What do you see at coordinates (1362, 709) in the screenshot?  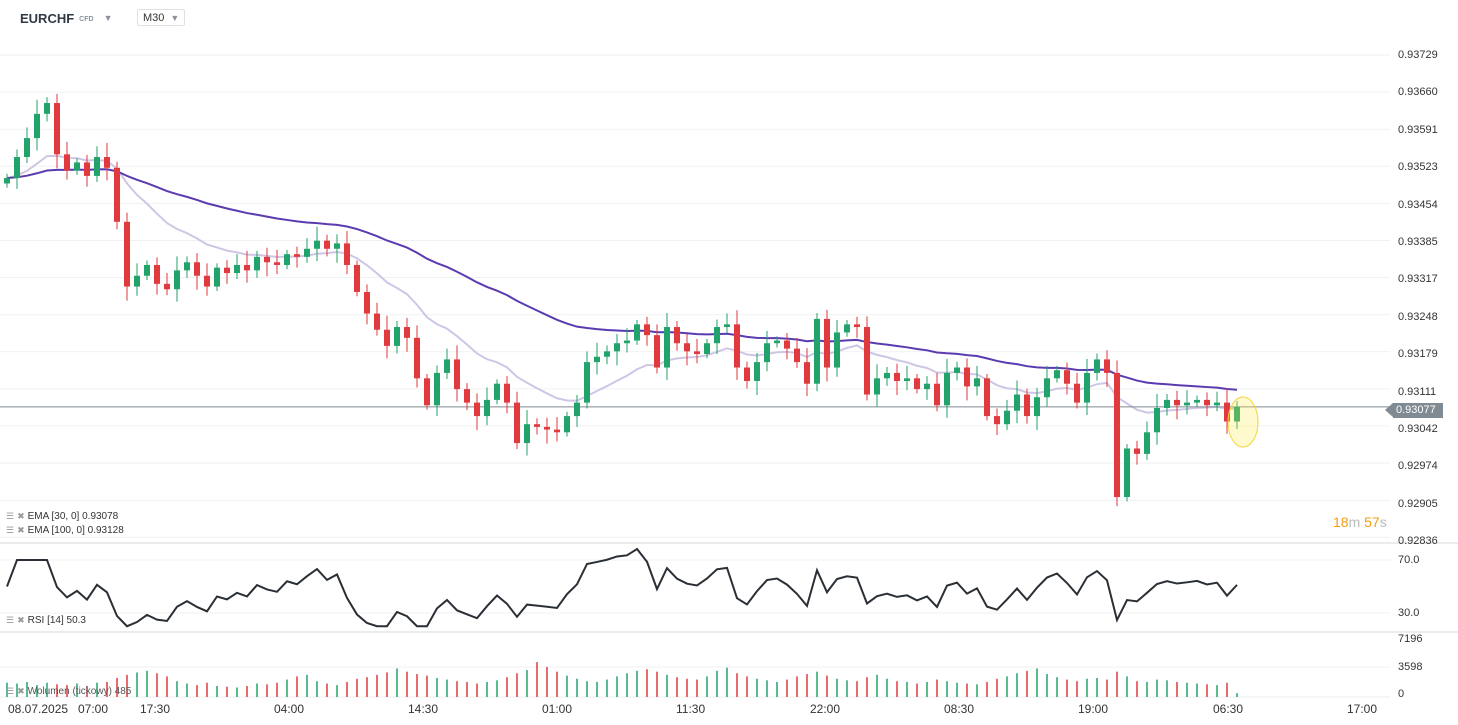 I see `time-axis-label: 17:00` at bounding box center [1362, 709].